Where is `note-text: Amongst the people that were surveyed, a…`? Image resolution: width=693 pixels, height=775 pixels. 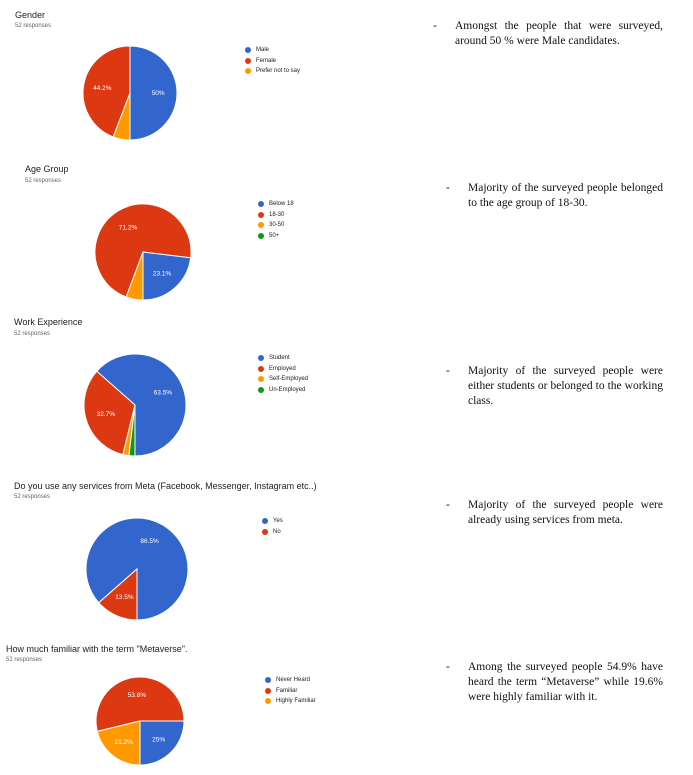
note-text: Amongst the people that were surveyed, a… is located at coordinates (559, 33).